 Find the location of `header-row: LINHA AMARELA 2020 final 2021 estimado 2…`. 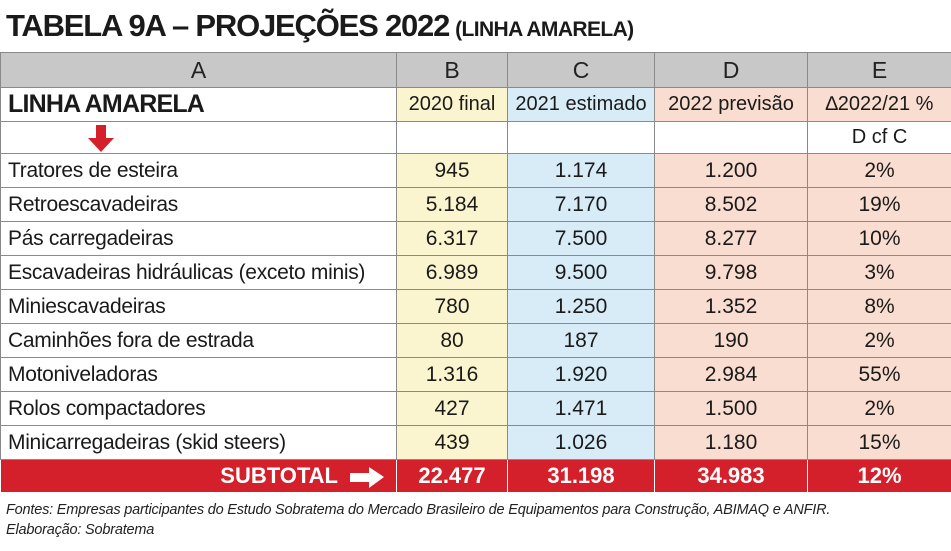

header-row: LINHA AMARELA 2020 final 2021 estimado 2… is located at coordinates (475, 104).